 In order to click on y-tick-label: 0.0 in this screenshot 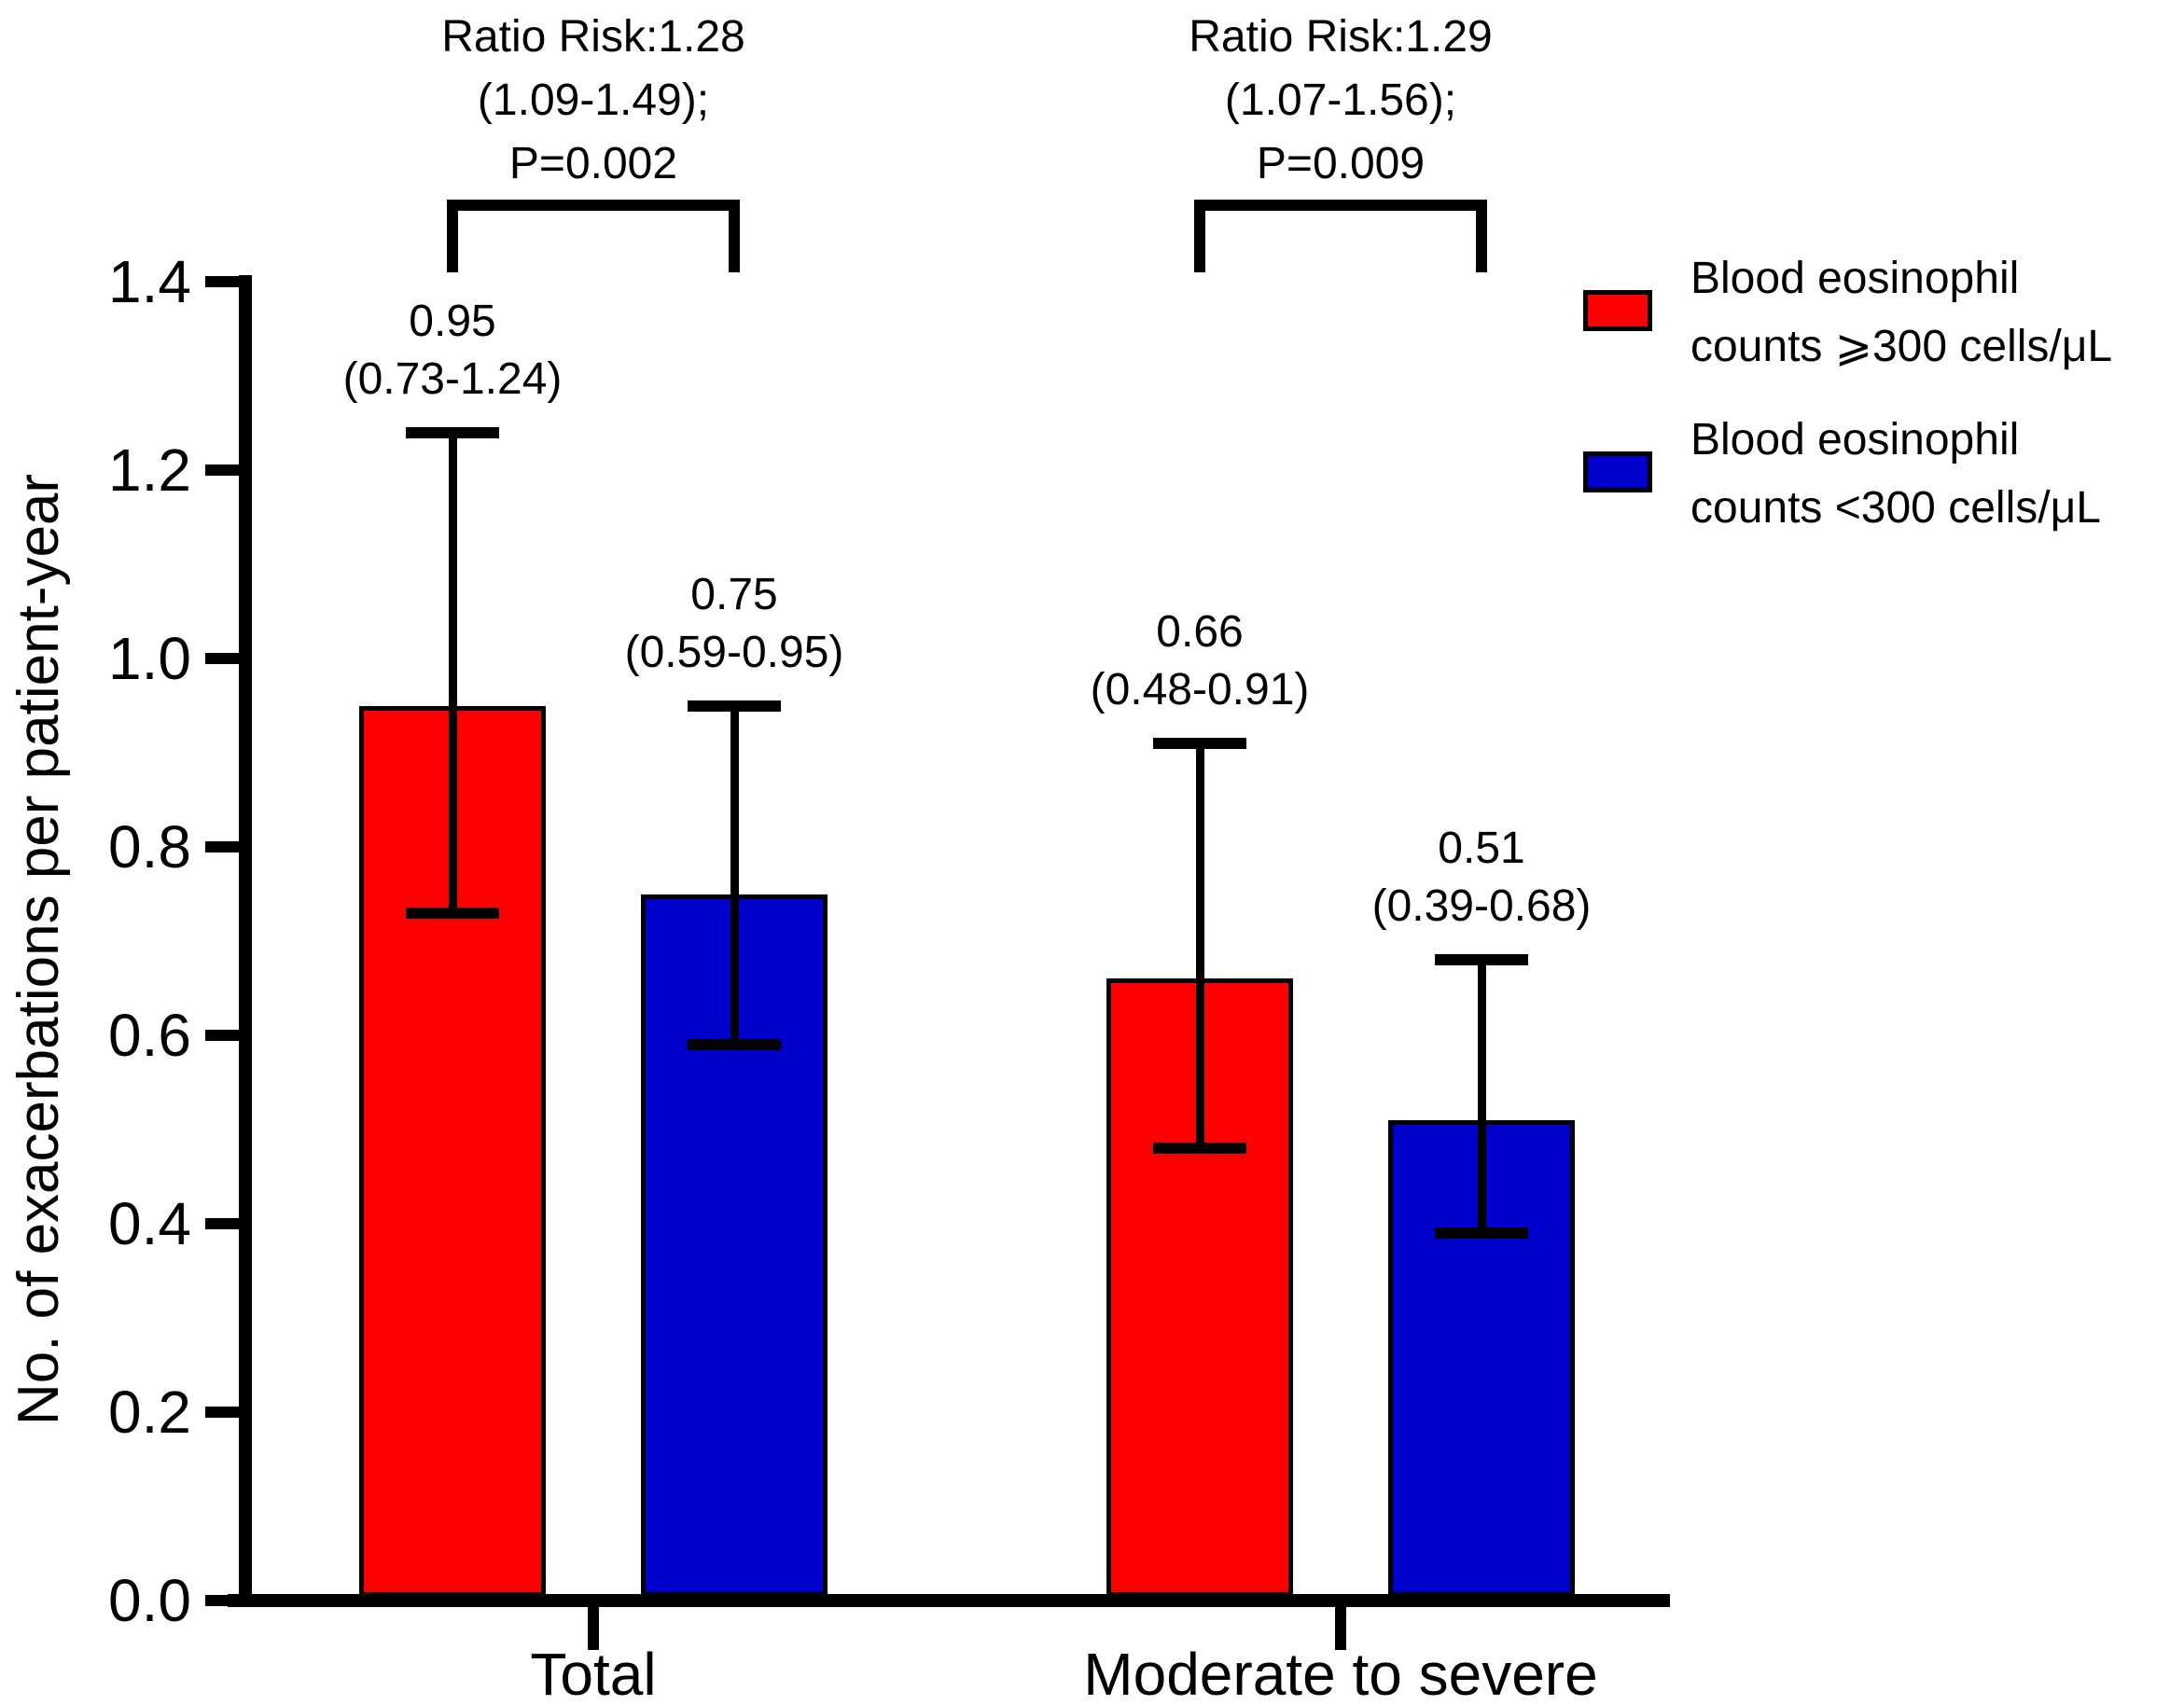, I will do `click(149, 1600)`.